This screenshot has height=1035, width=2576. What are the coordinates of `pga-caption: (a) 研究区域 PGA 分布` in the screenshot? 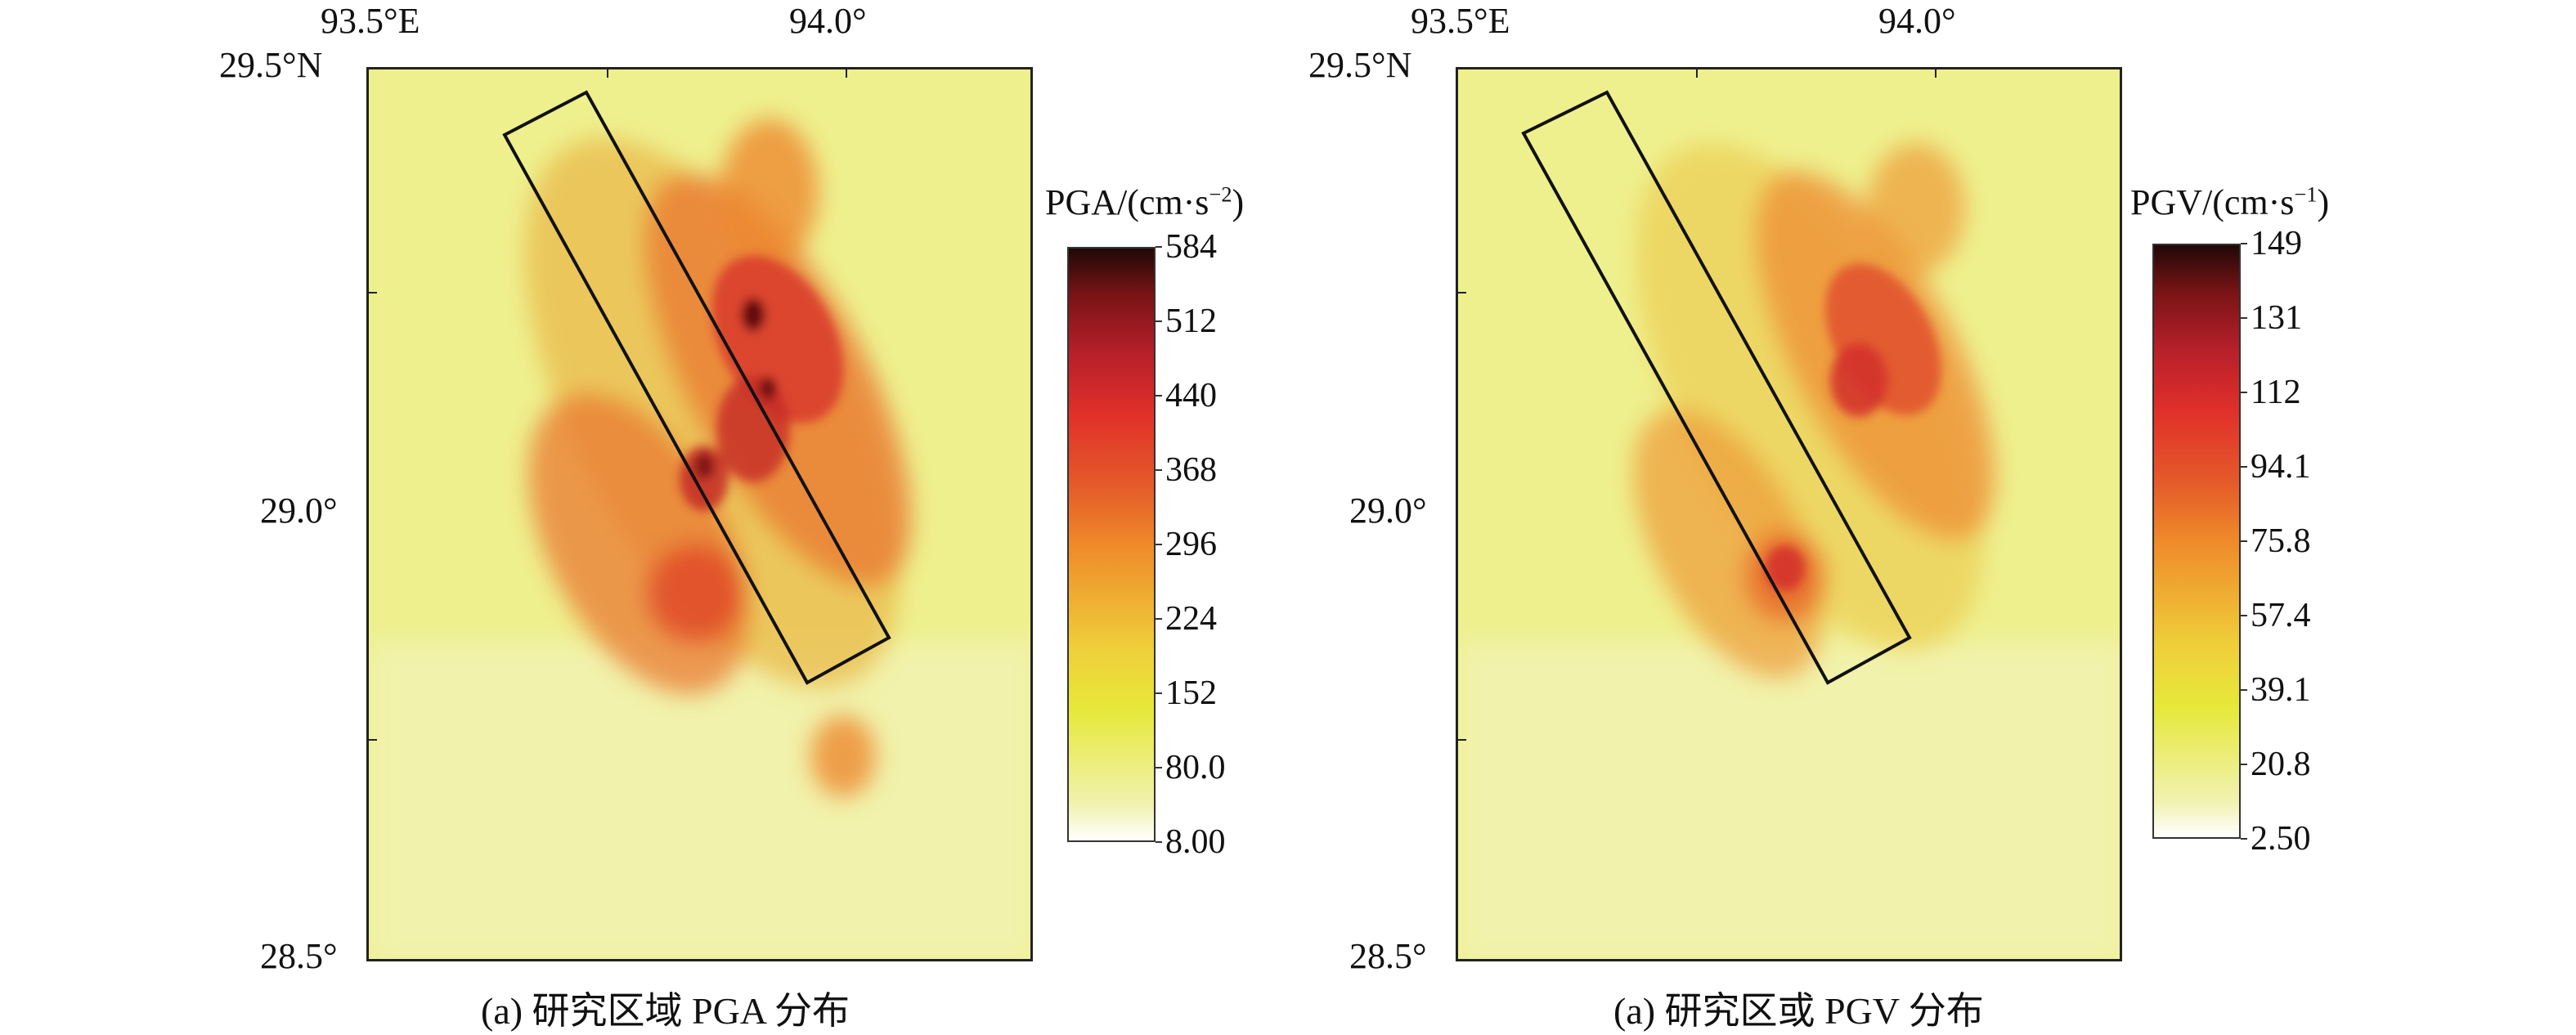 It's located at (666, 1011).